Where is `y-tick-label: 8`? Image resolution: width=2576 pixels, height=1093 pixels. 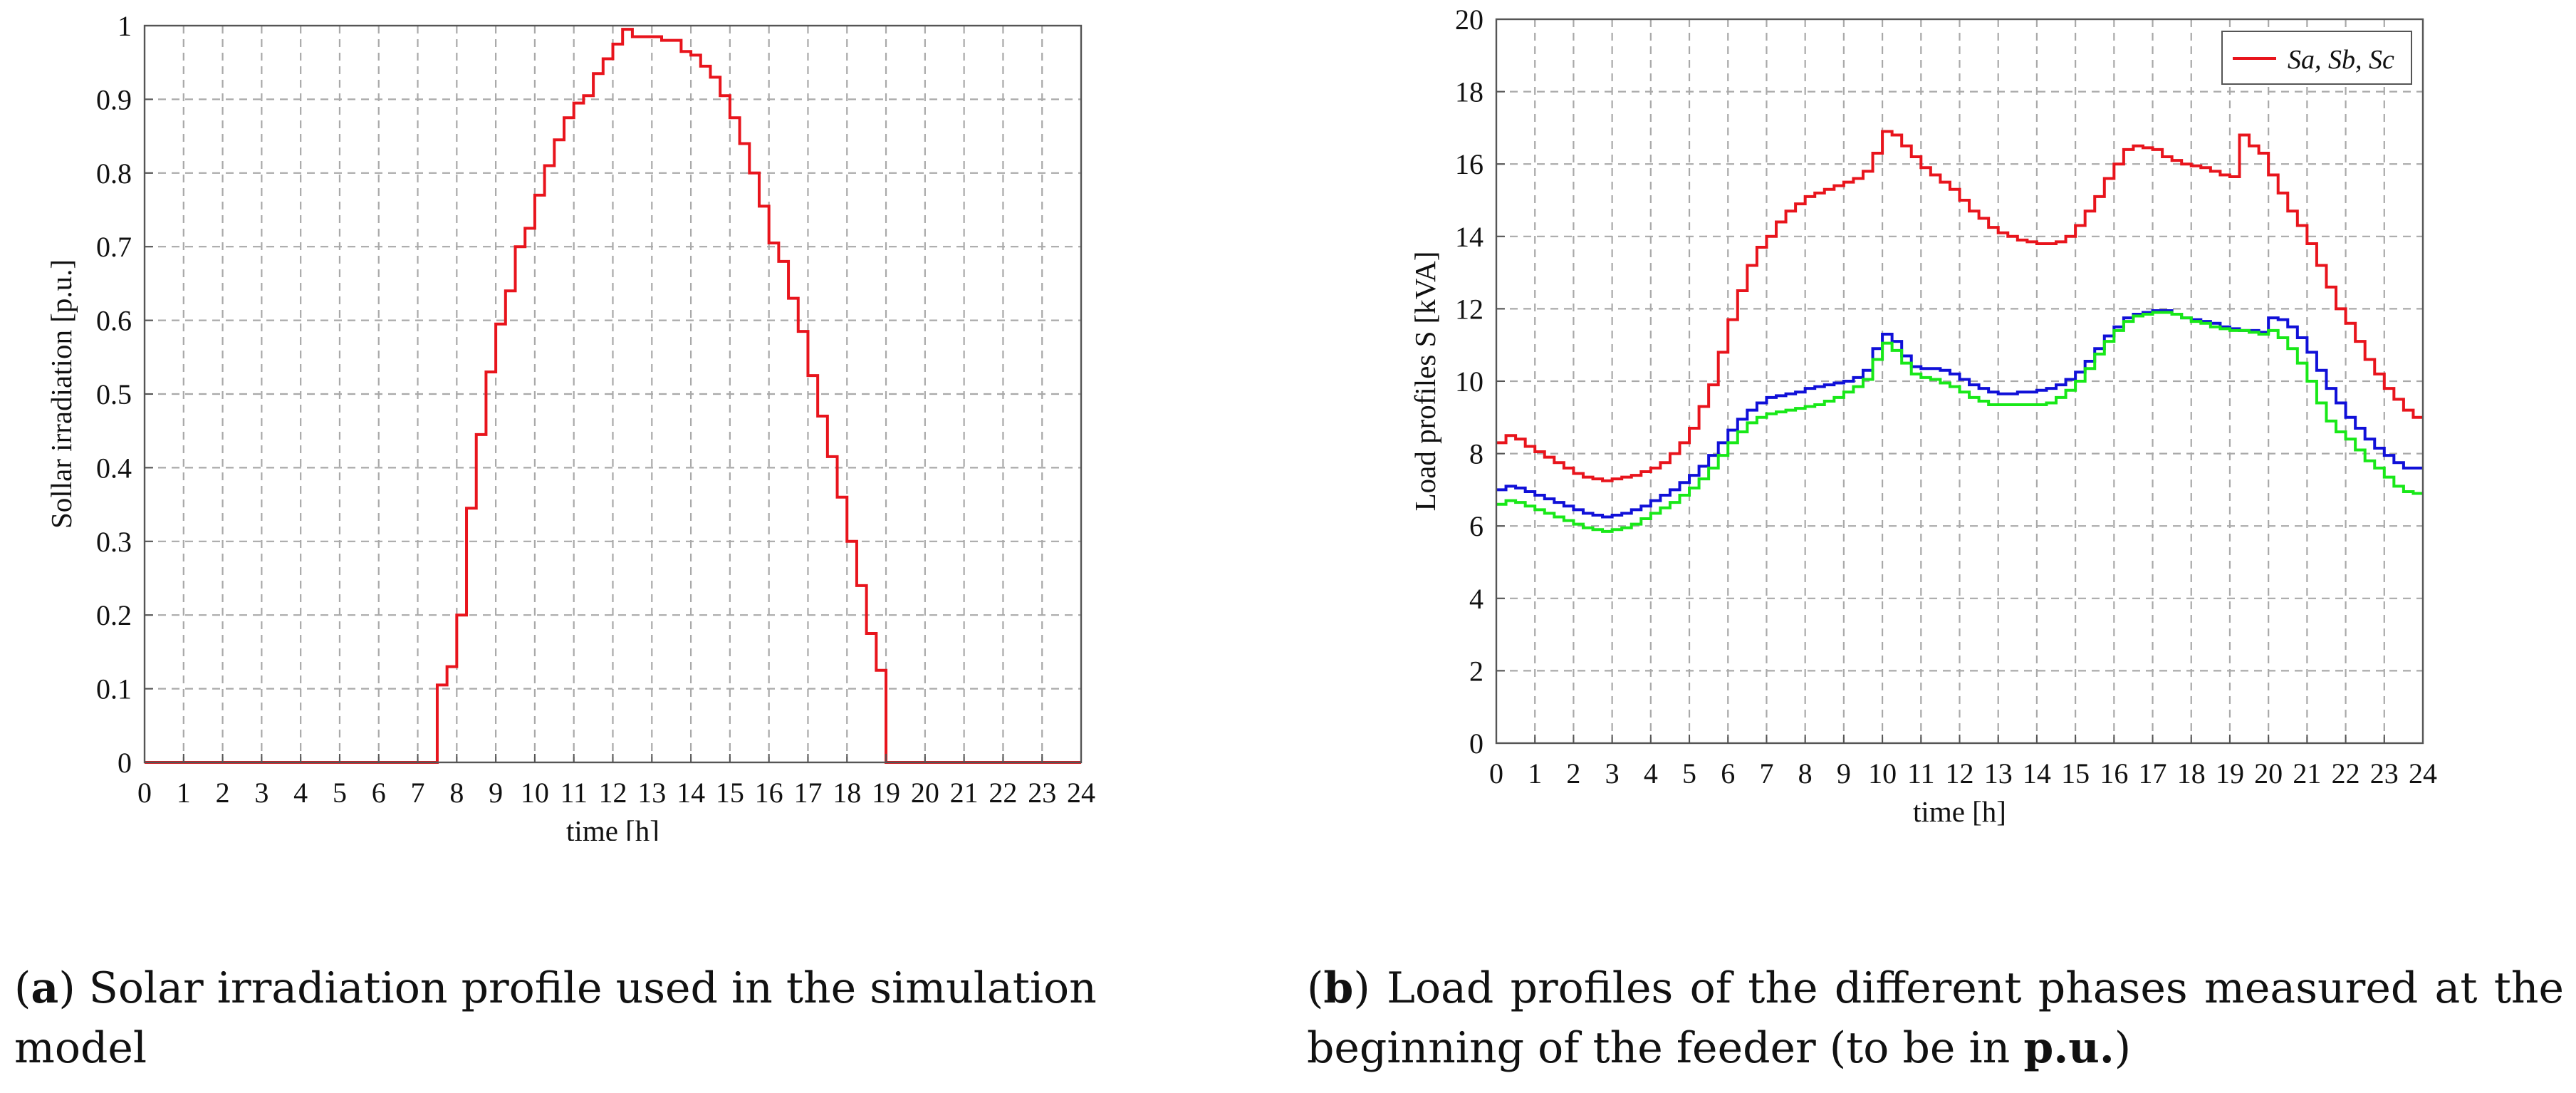
y-tick-label: 8 is located at coordinates (1476, 454).